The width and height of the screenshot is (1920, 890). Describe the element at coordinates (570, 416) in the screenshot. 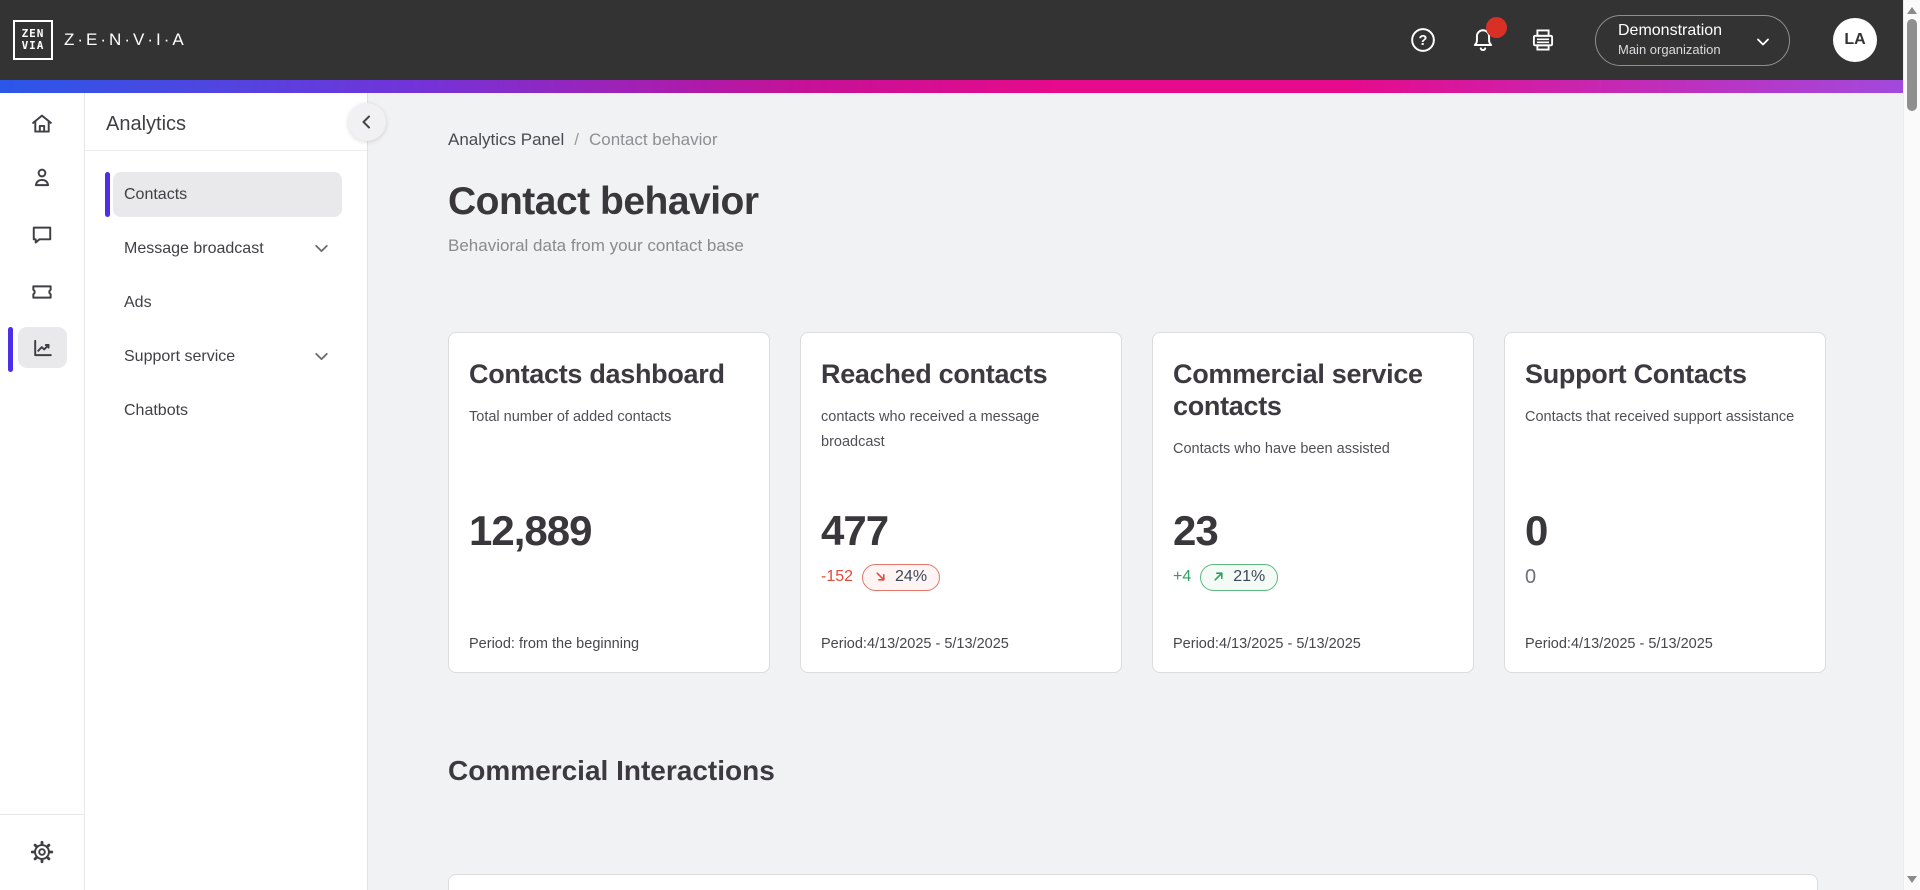

I see `card-description: Total number of added contacts` at that location.